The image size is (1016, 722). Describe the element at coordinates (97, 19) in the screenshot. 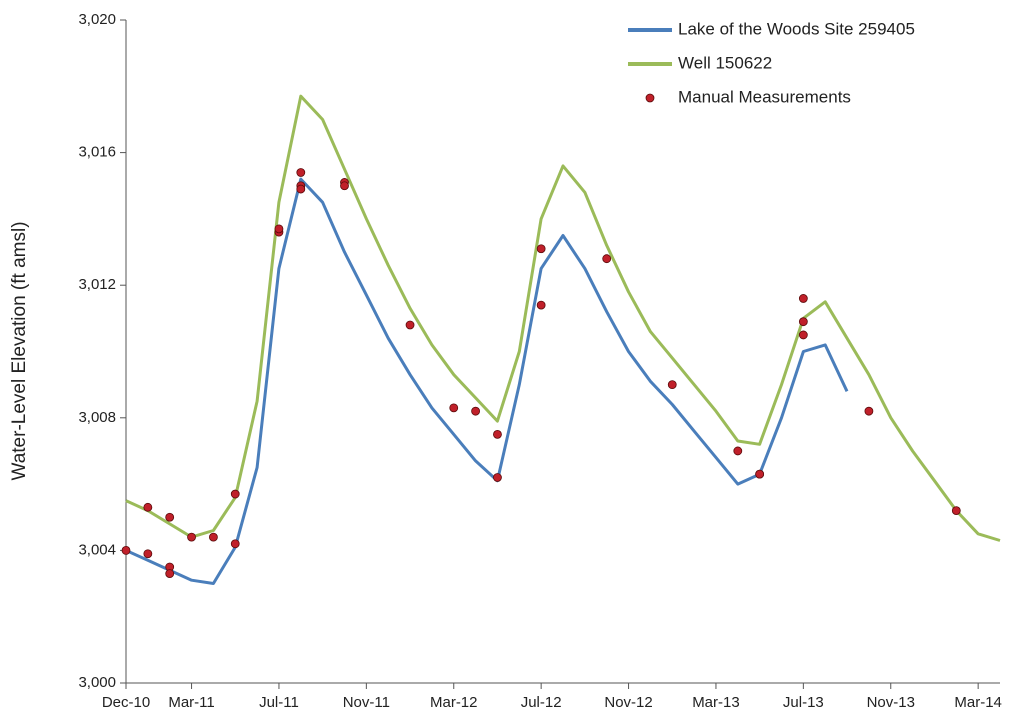

I see `y-tick-label: 3,020` at that location.